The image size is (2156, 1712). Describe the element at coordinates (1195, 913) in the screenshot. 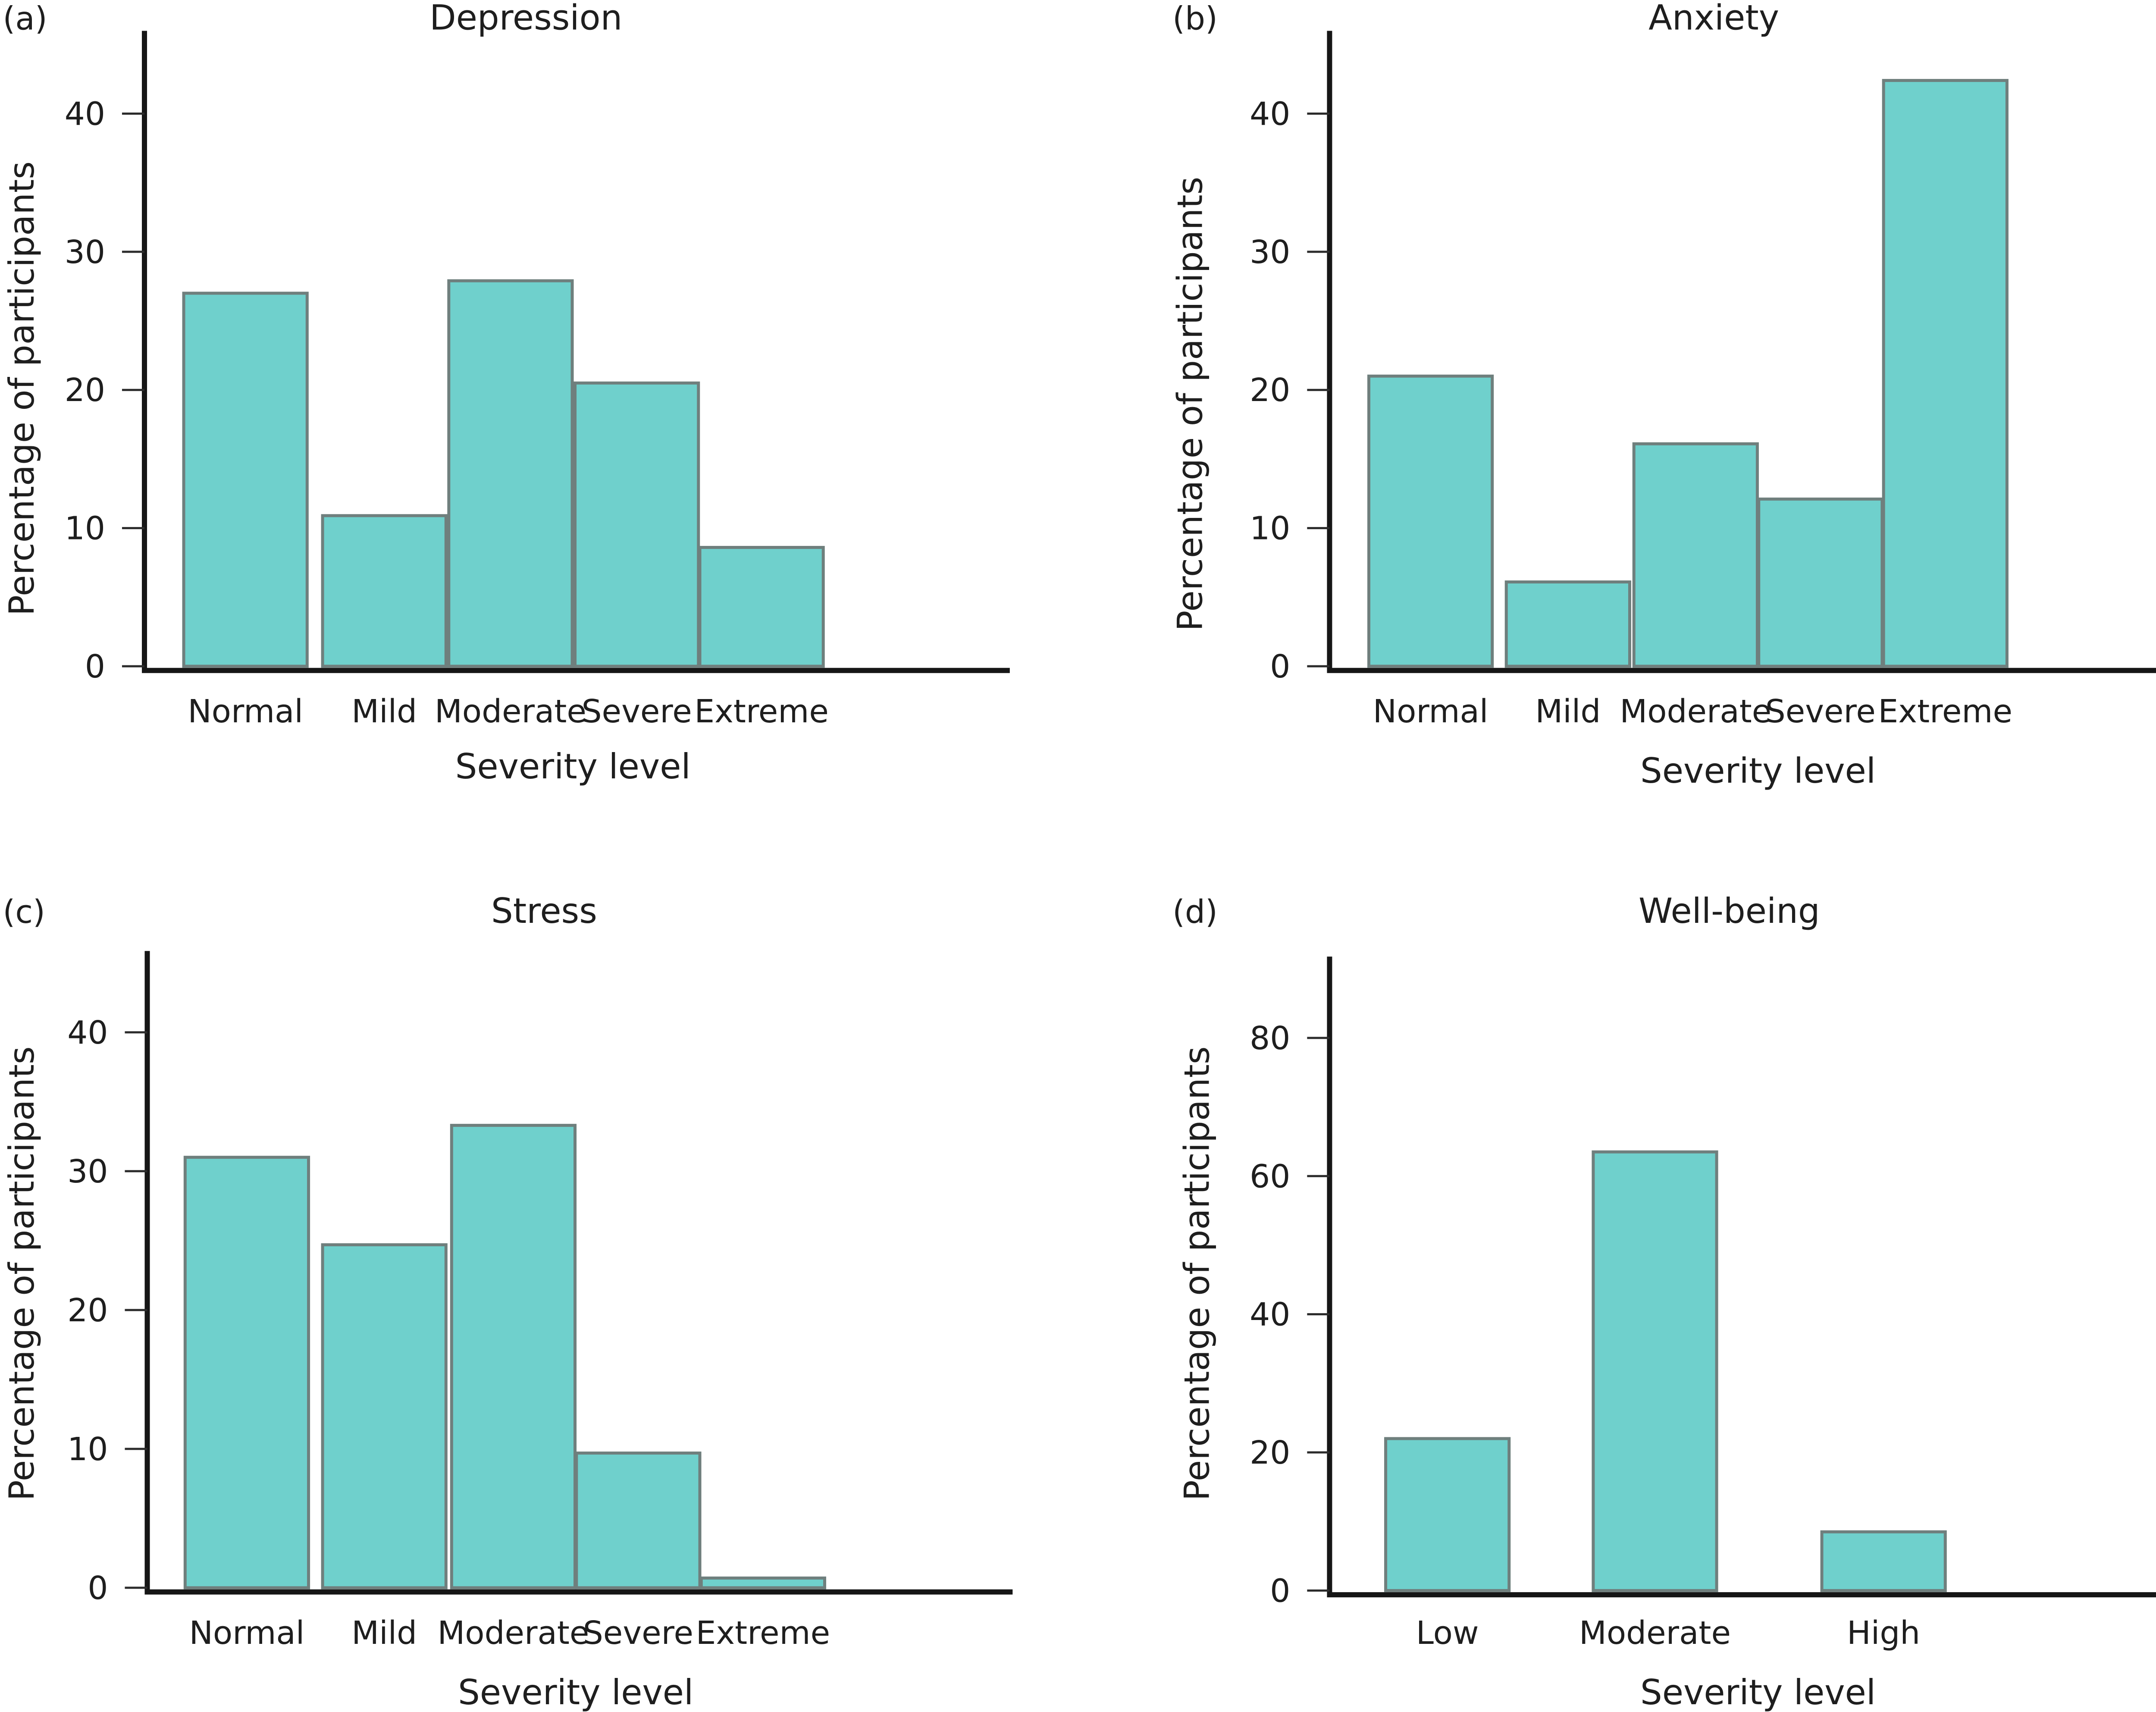

I see `panel-letter: (d)` at that location.